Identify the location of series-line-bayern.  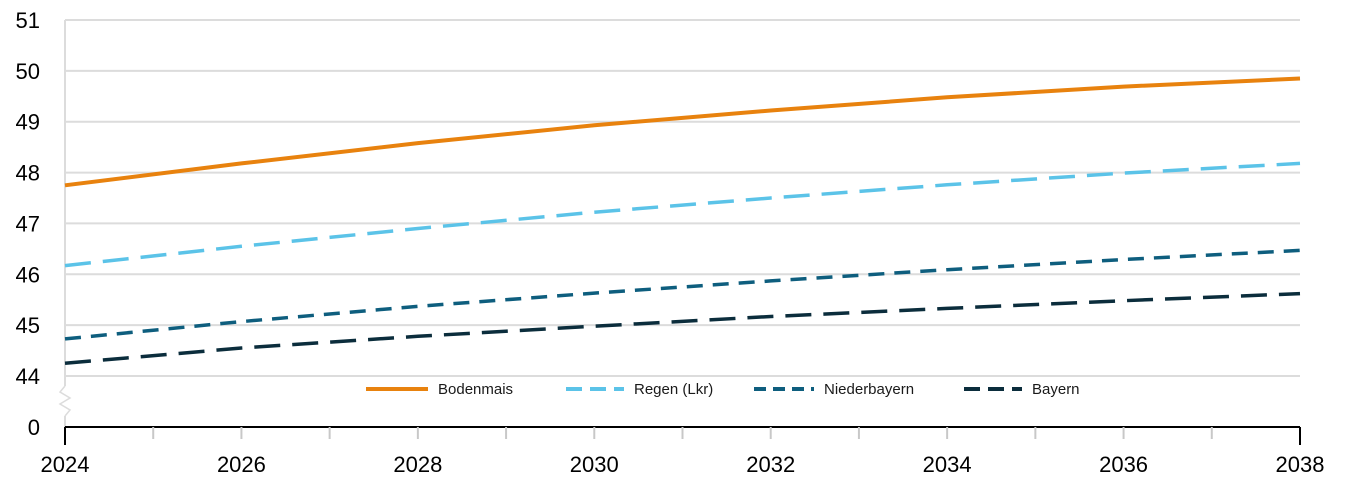
(682, 328).